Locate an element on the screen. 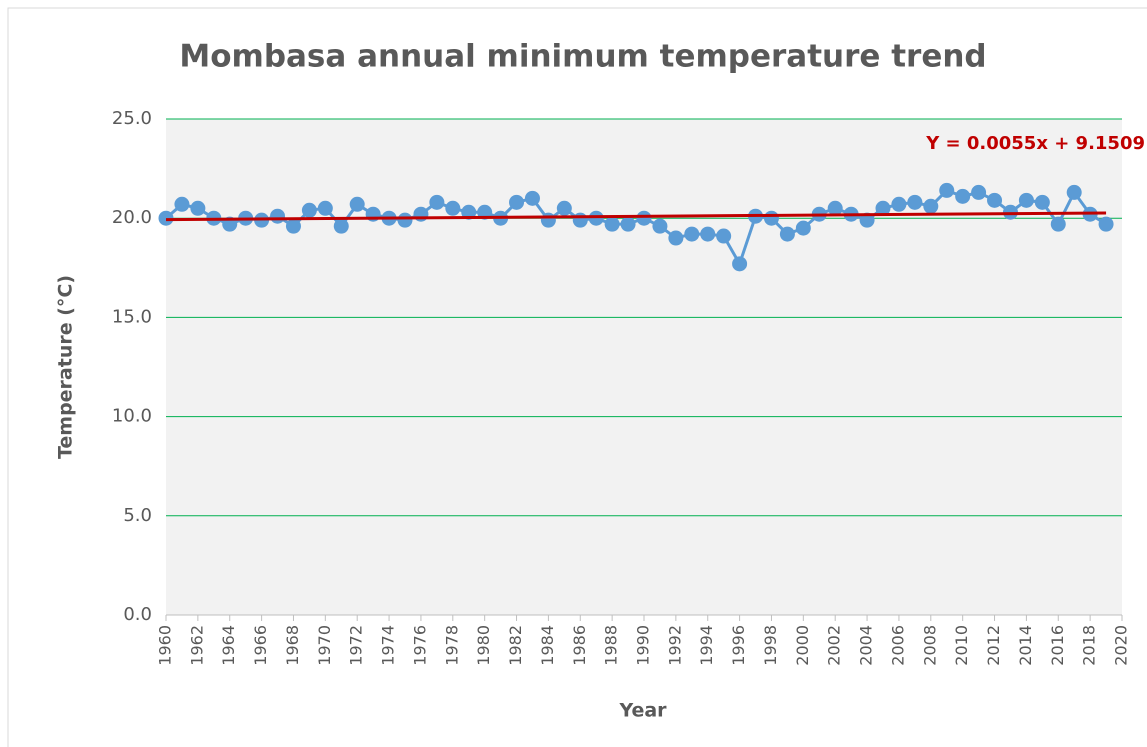 The height and width of the screenshot is (747, 1147). x-tick-label: 2006 is located at coordinates (897, 645).